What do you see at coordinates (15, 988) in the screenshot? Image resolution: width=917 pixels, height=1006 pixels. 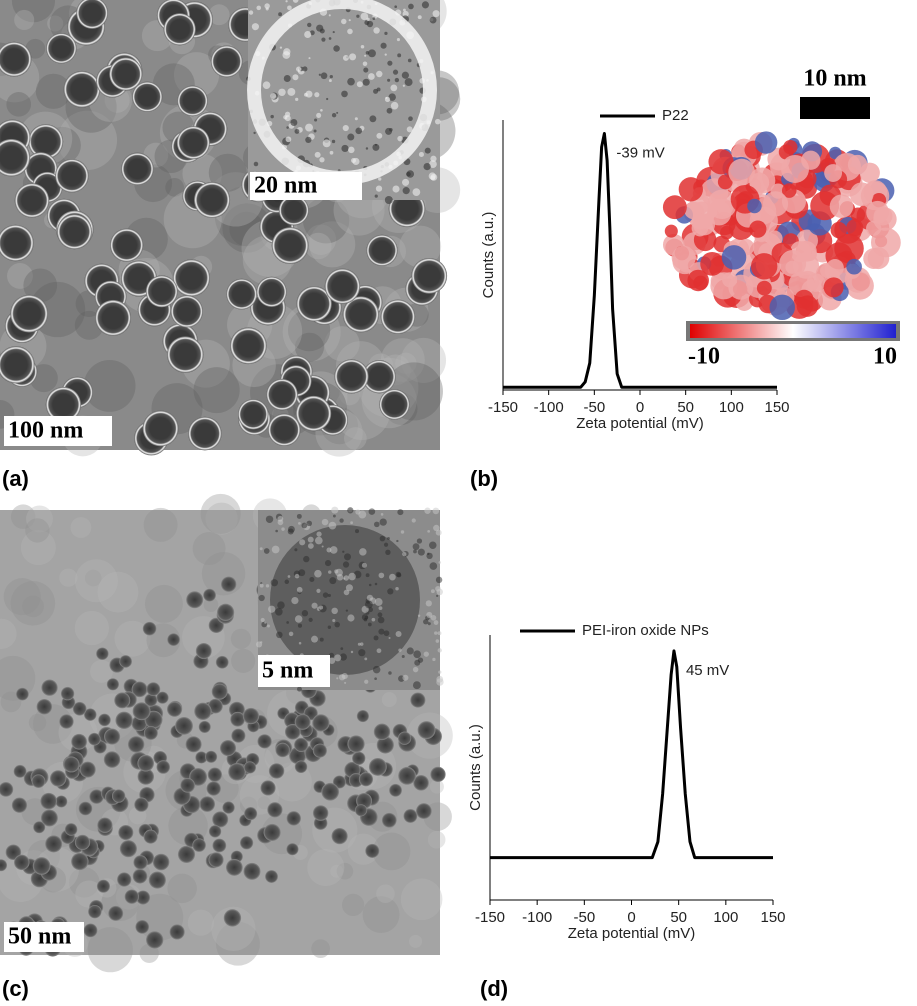 I see `panel-label: (c)` at bounding box center [15, 988].